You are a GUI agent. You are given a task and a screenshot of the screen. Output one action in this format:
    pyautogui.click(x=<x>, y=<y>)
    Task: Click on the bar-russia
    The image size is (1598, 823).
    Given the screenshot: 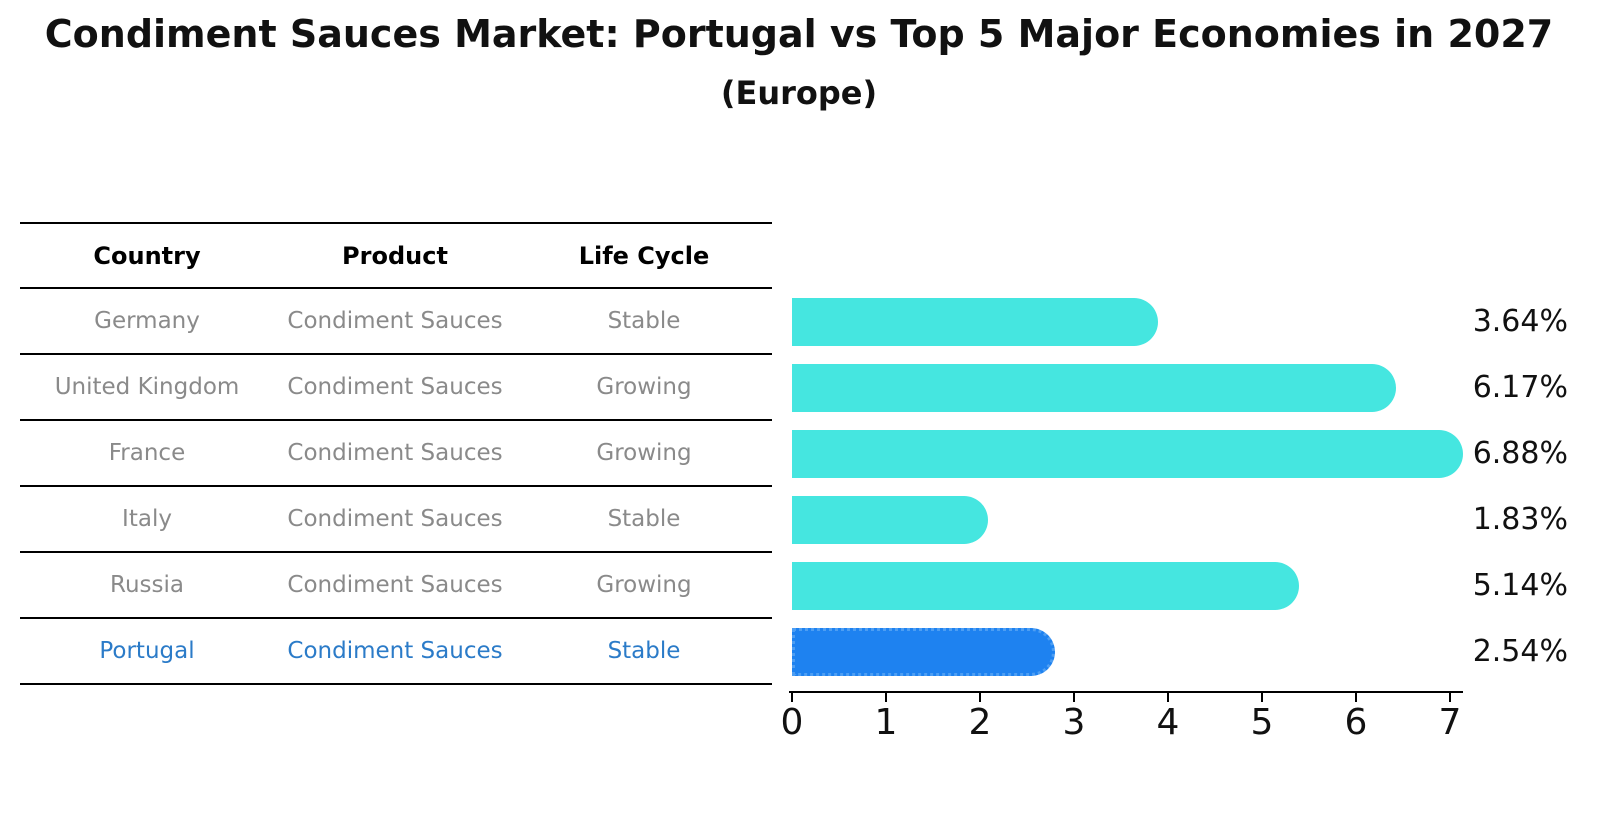 What is the action you would take?
    pyautogui.click(x=1046, y=586)
    